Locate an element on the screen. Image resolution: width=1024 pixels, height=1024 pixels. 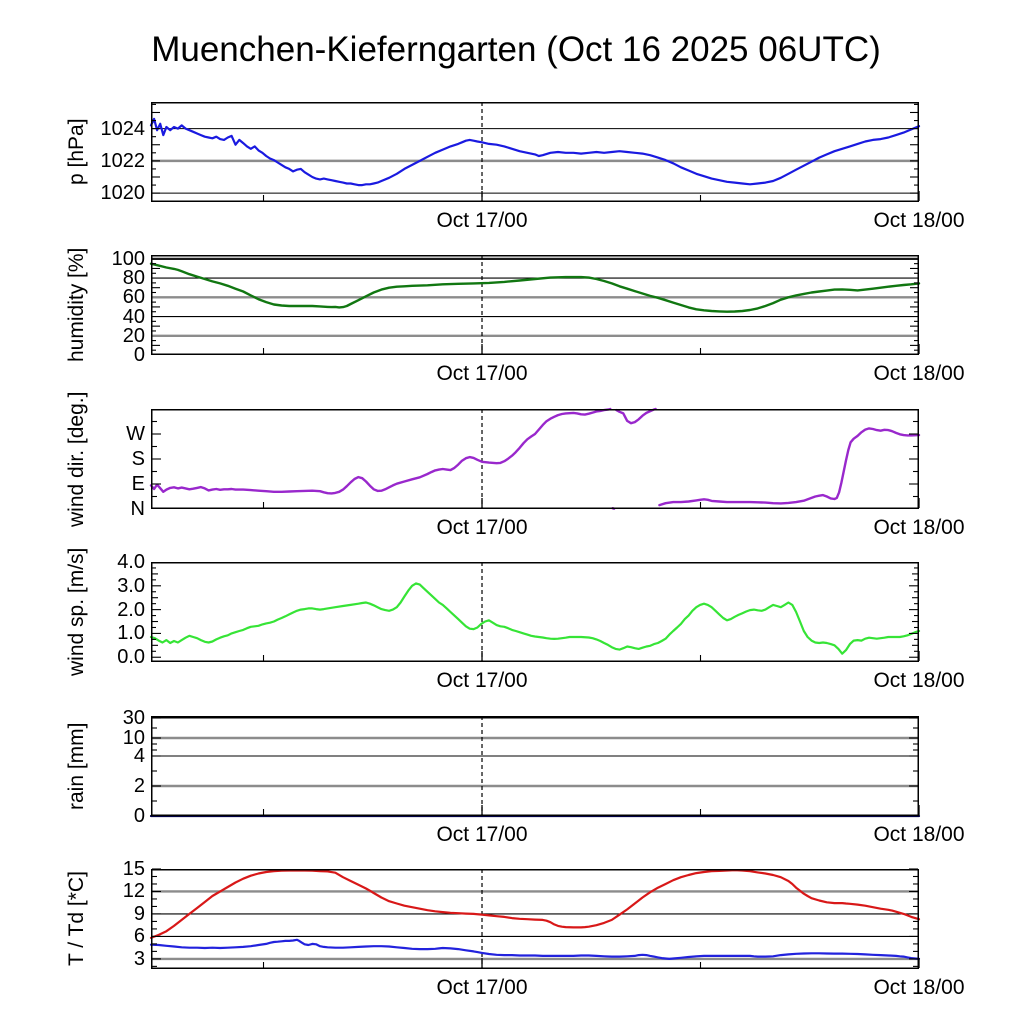
y-tick-label-rain: 10 is located at coordinates (133, 738).